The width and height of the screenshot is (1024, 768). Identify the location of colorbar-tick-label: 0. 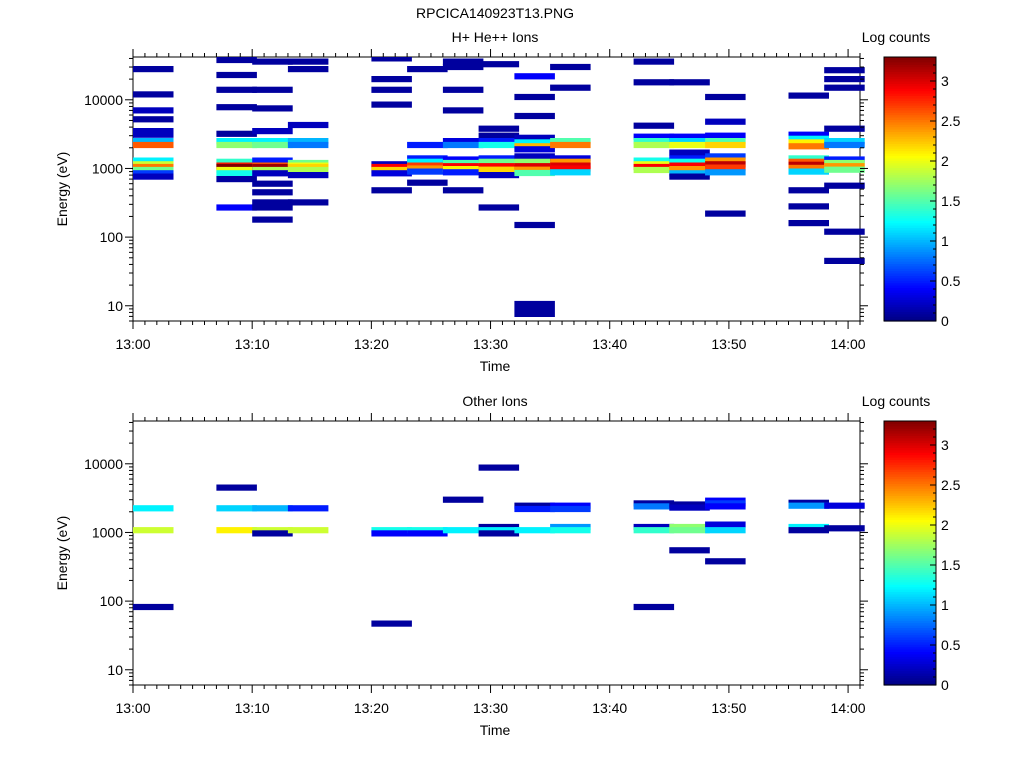
(945, 321).